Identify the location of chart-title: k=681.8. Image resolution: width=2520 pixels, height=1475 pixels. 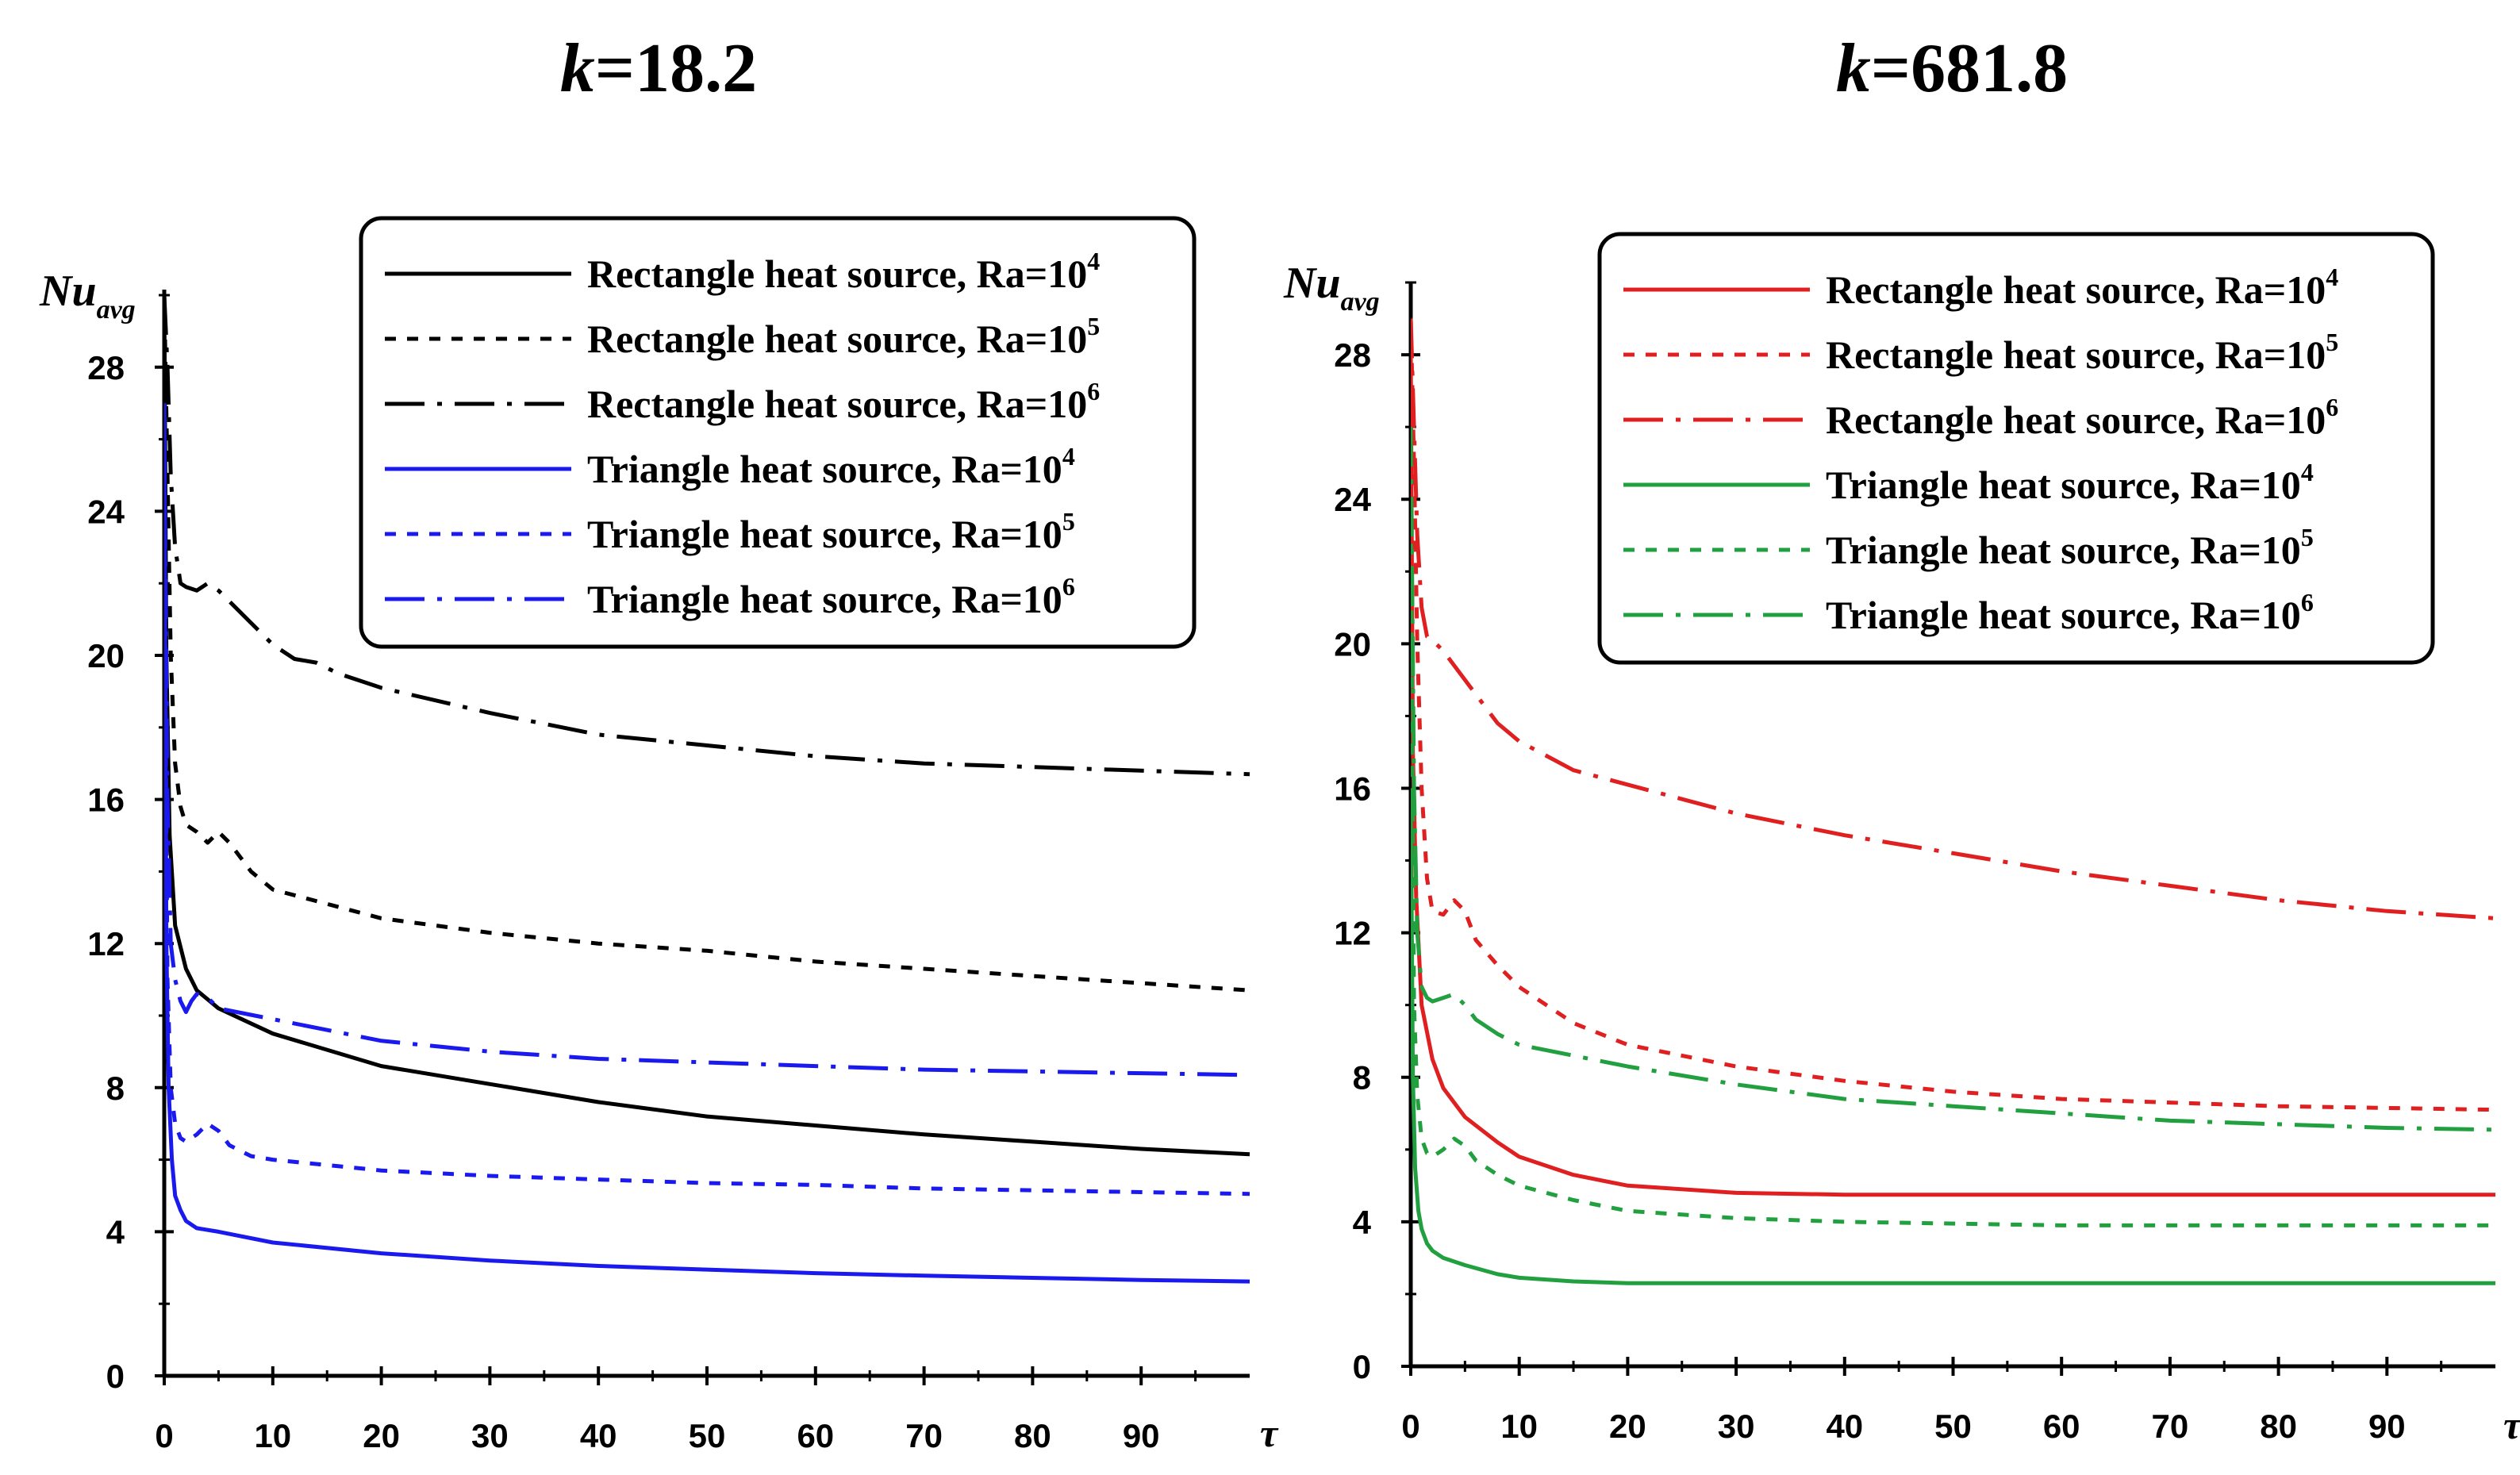
(1952, 68).